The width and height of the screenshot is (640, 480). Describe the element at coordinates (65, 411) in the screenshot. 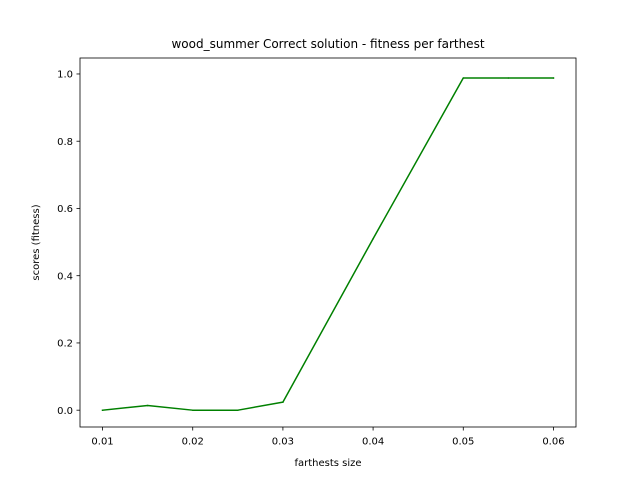

I see `y-tick-label: 0.0` at that location.